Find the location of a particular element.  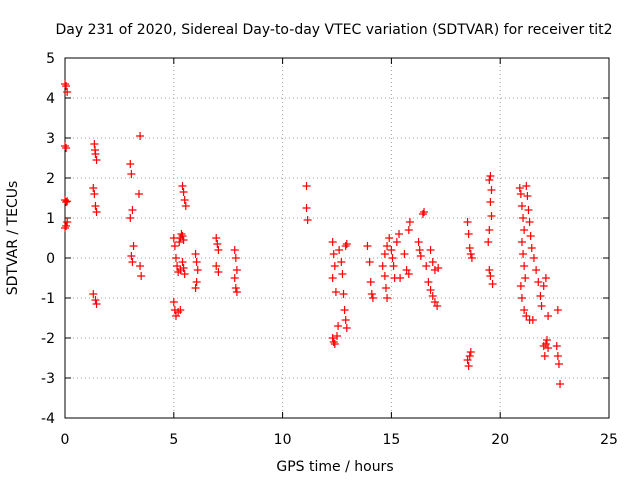

x-tick-label: 25 is located at coordinates (609, 440).